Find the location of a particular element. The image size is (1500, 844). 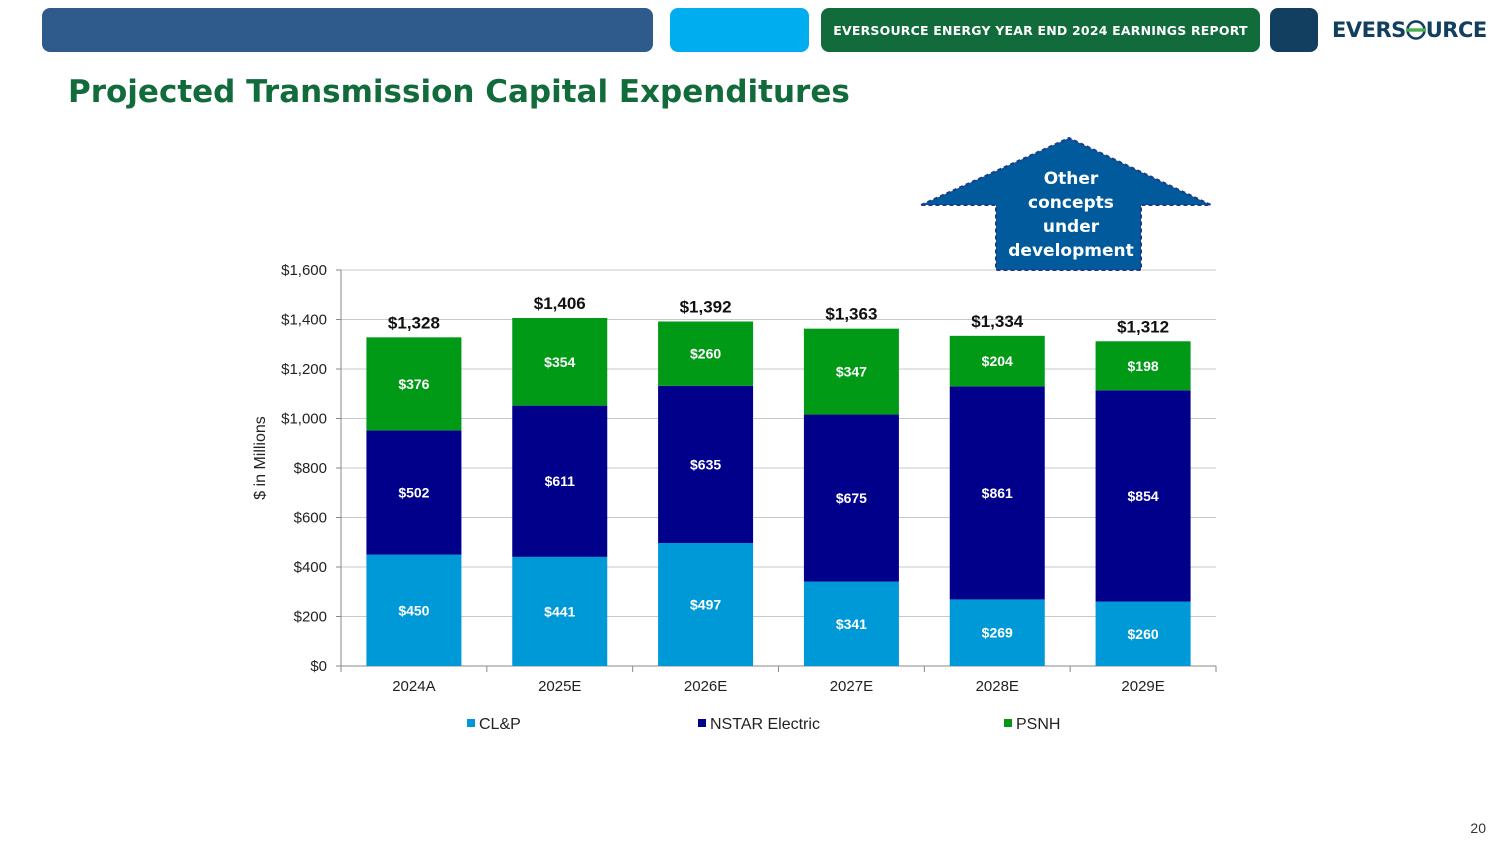

bar-value-label: $450 is located at coordinates (413, 610).